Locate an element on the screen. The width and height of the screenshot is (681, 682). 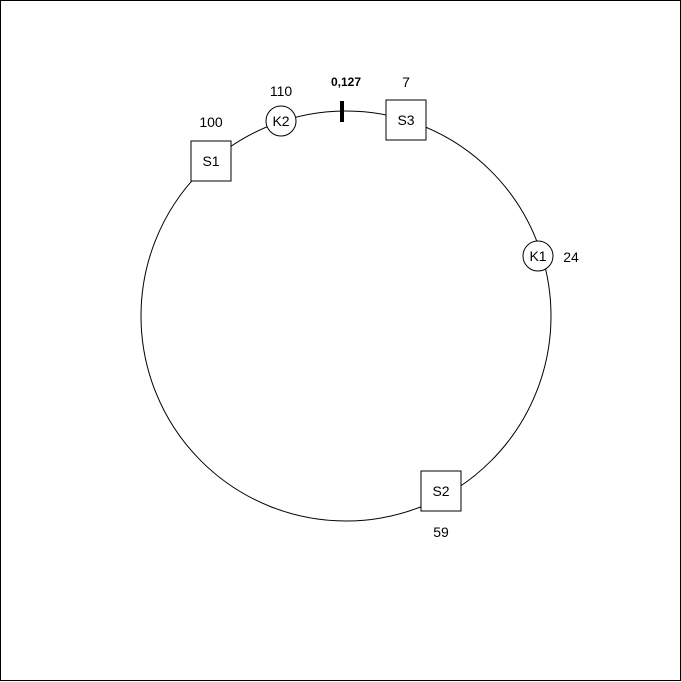
server-node-s2: S2 is located at coordinates (441, 491).